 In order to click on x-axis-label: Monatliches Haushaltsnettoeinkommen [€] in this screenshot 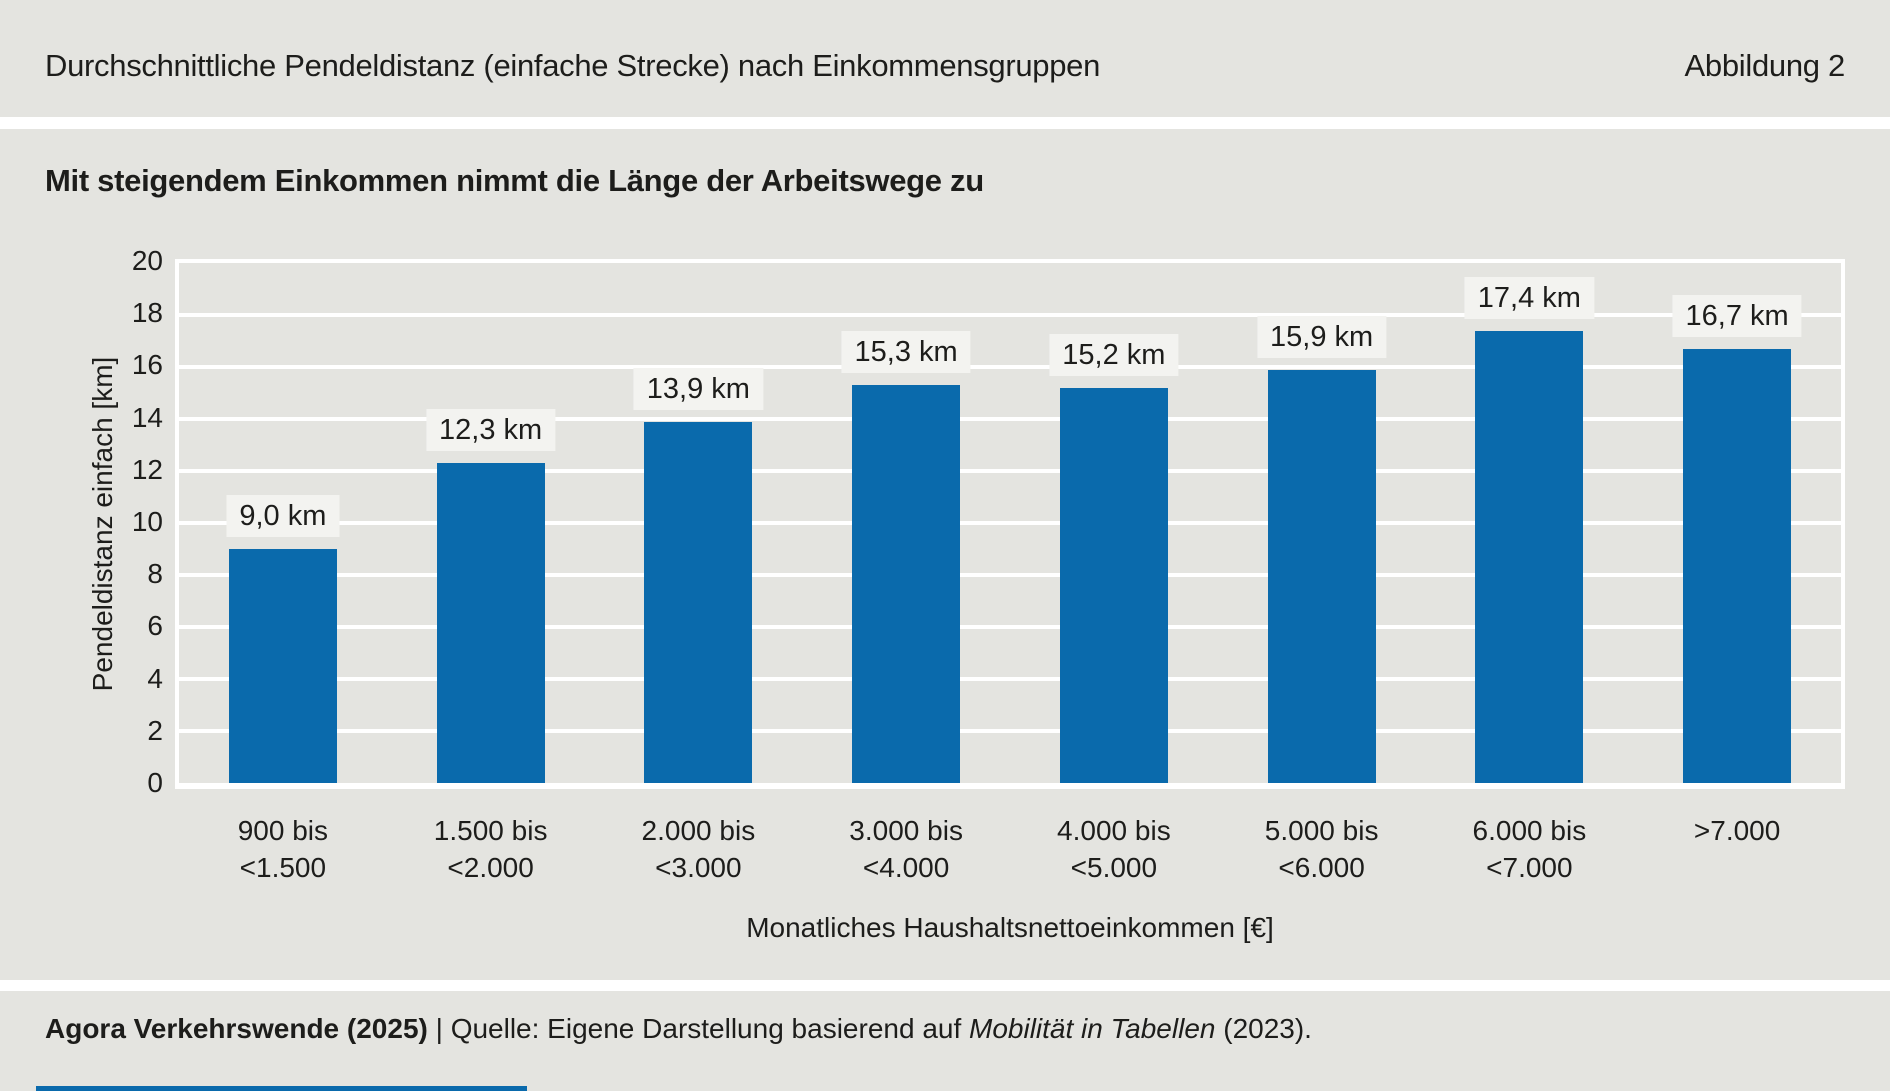, I will do `click(1010, 927)`.